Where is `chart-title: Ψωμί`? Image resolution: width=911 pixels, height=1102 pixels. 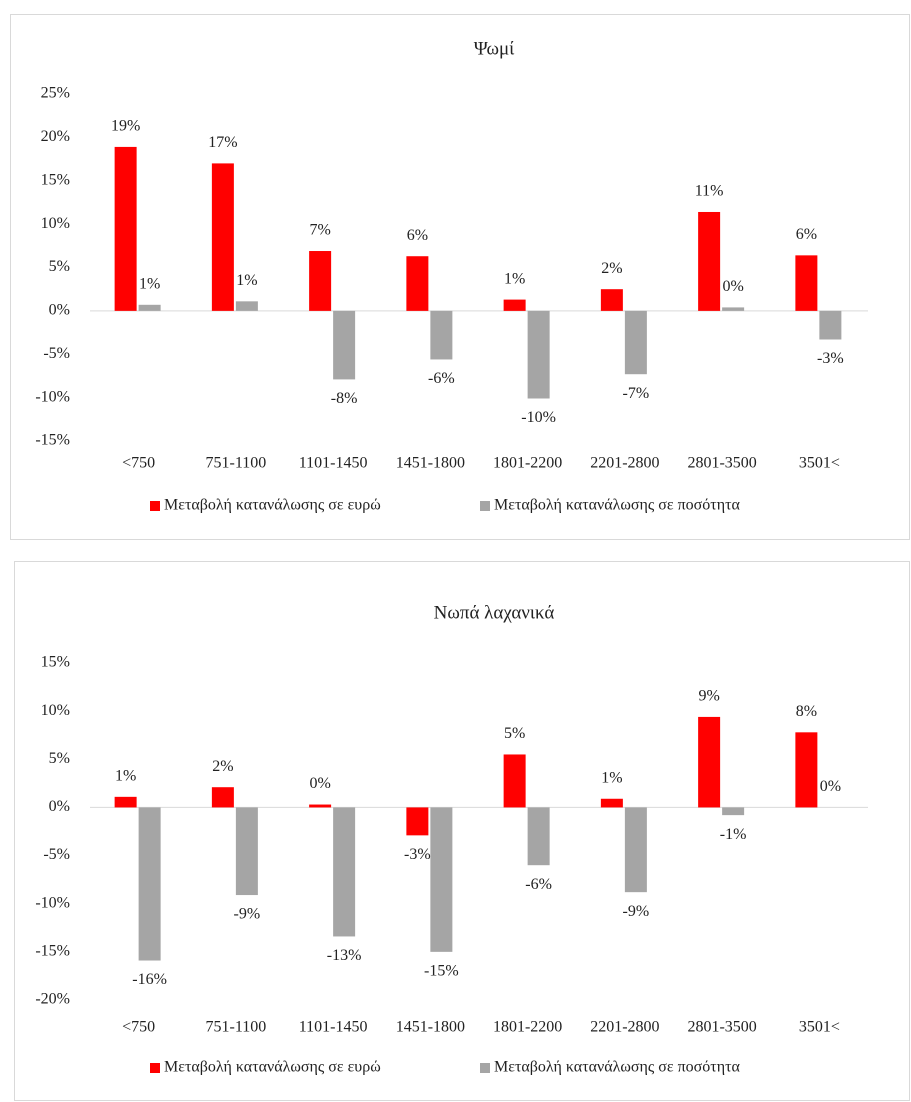 chart-title: Ψωμί is located at coordinates (494, 48).